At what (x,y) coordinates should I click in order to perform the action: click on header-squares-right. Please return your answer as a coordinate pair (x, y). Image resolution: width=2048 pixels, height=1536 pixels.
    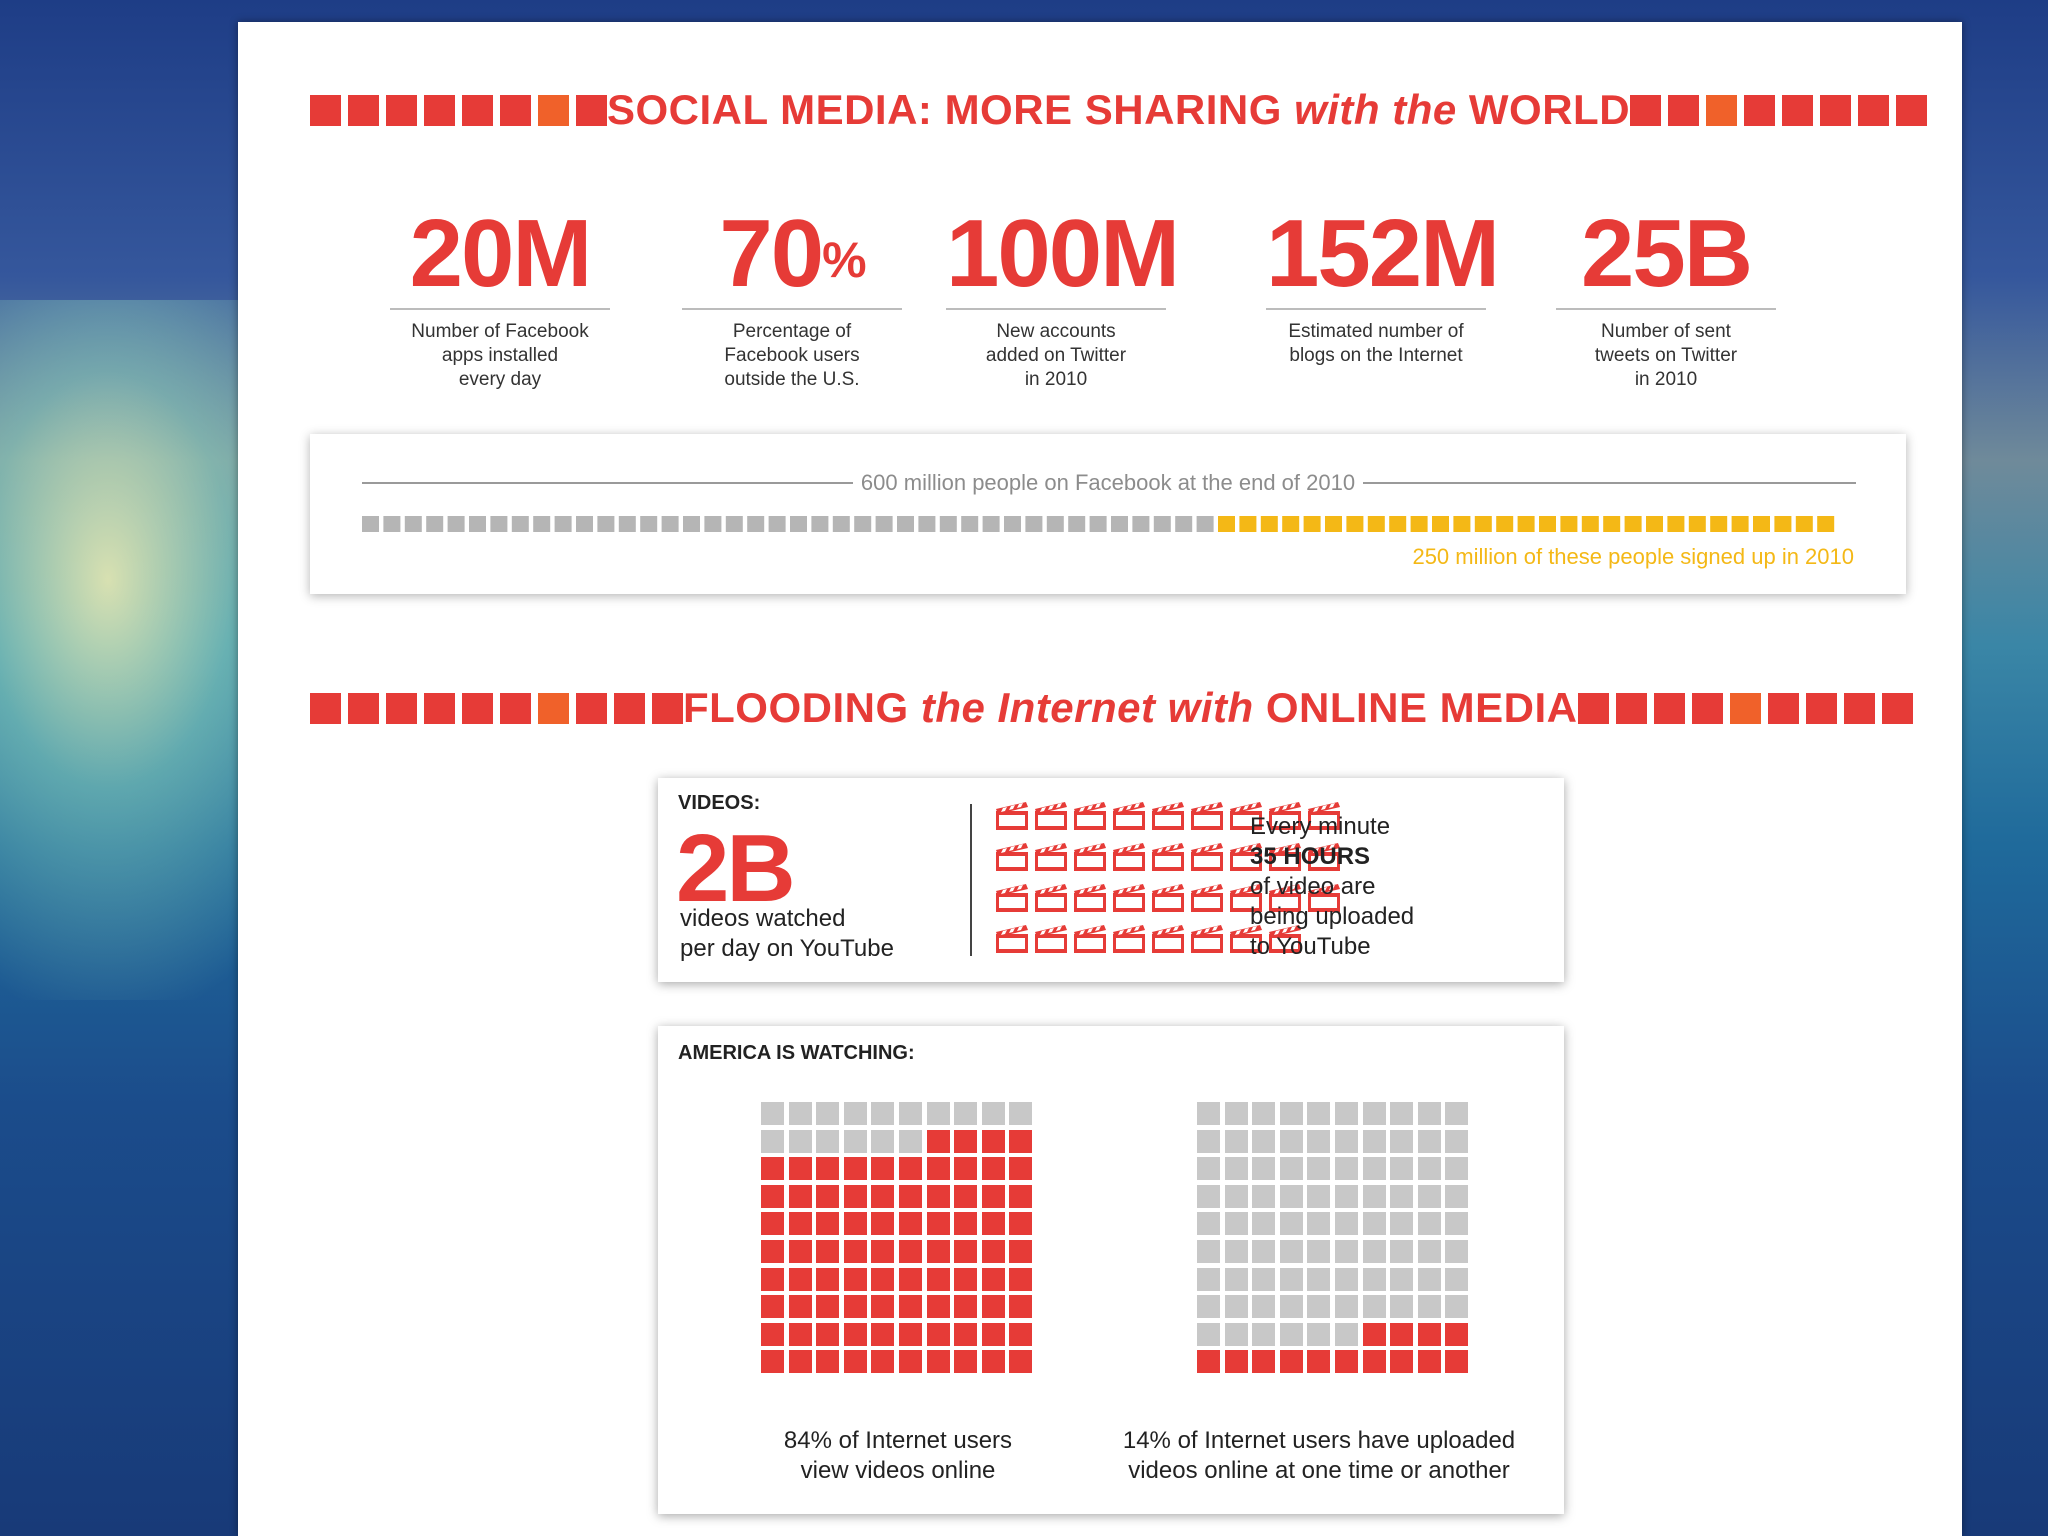
    Looking at the image, I should click on (1745, 708).